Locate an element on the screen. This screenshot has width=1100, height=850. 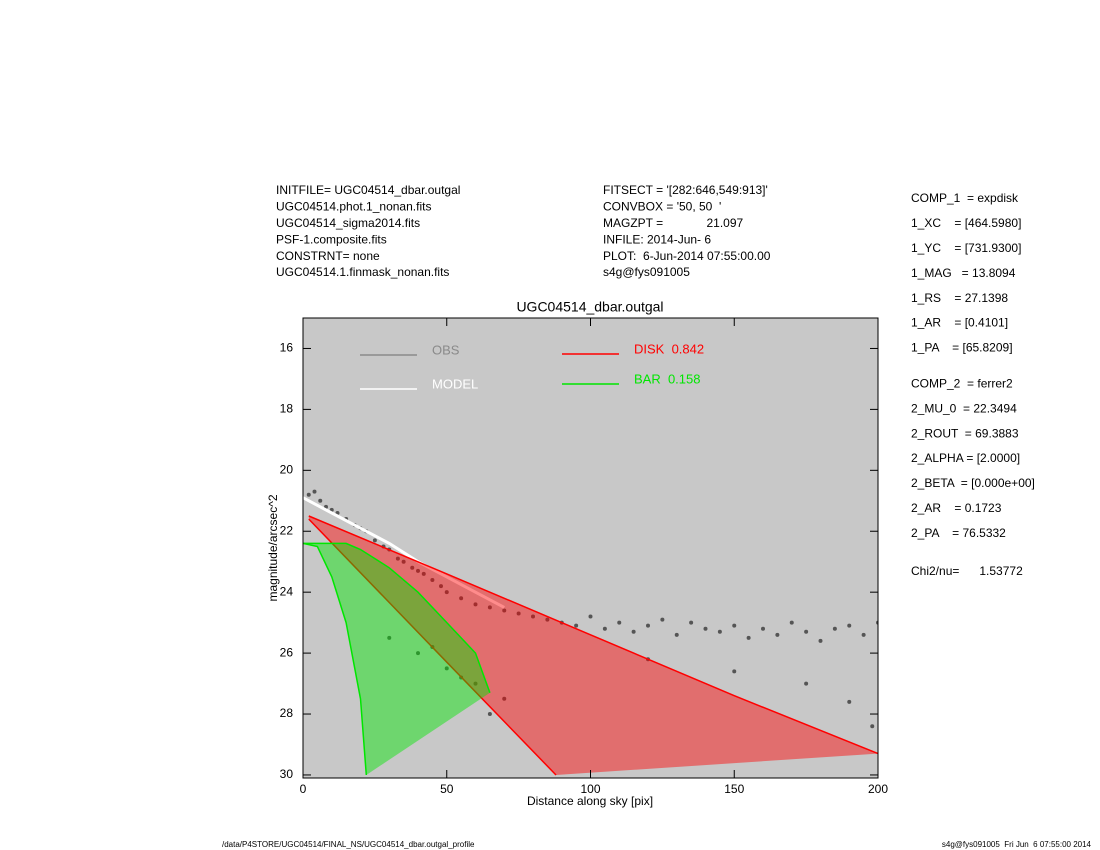
header-left-line: UGC04514.1.finmask_nonan.fits is located at coordinates (362, 272).